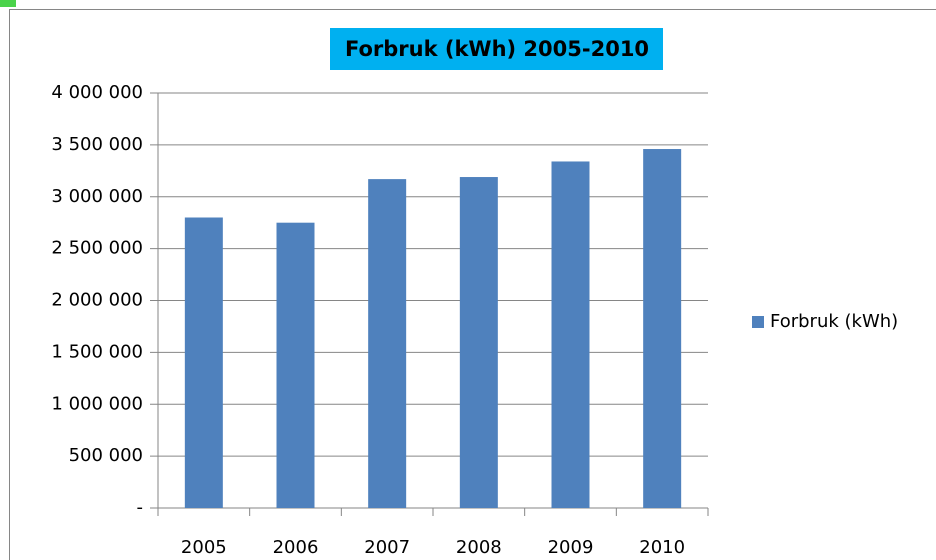 The height and width of the screenshot is (560, 936). Describe the element at coordinates (662, 547) in the screenshot. I see `x-tick-label: 2010` at that location.